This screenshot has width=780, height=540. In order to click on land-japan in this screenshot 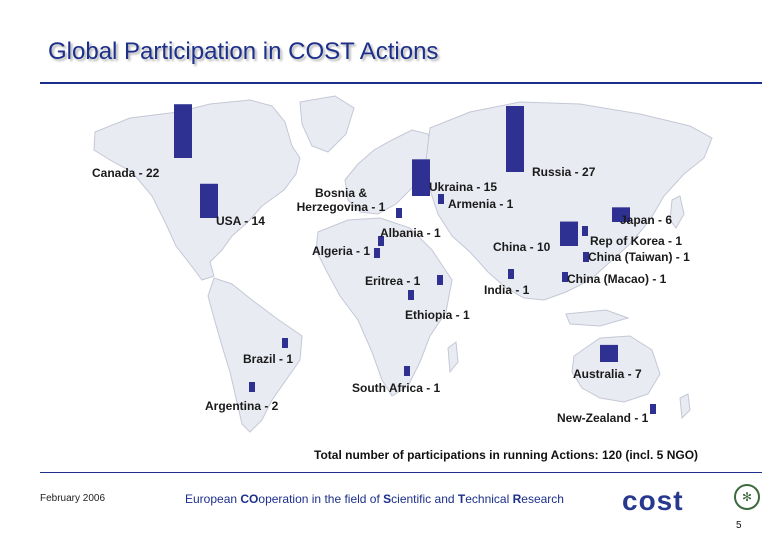, I will do `click(677, 212)`.